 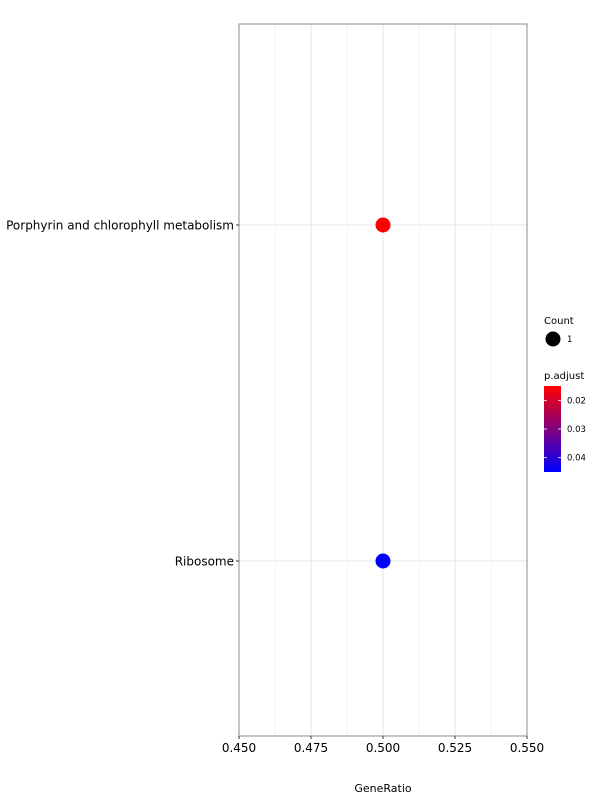 I want to click on colorbar-tick-label: 0.03, so click(x=576, y=430).